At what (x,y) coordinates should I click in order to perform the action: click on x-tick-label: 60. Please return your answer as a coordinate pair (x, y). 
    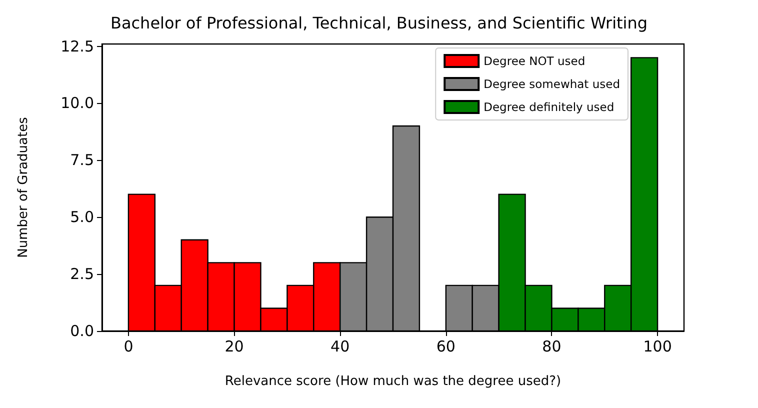
    Looking at the image, I should click on (446, 347).